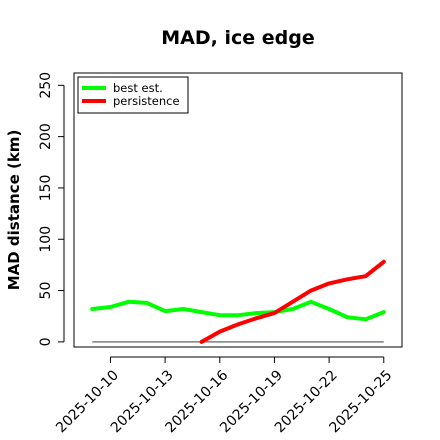 The height and width of the screenshot is (440, 440). I want to click on y-axis: 0 50 100 150 200 250, so click(51, 209).